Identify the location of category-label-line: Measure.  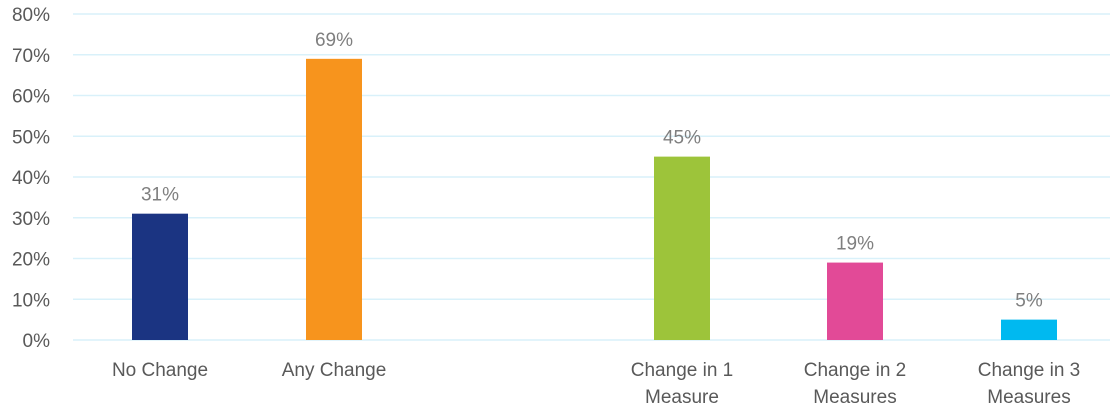
(682, 396).